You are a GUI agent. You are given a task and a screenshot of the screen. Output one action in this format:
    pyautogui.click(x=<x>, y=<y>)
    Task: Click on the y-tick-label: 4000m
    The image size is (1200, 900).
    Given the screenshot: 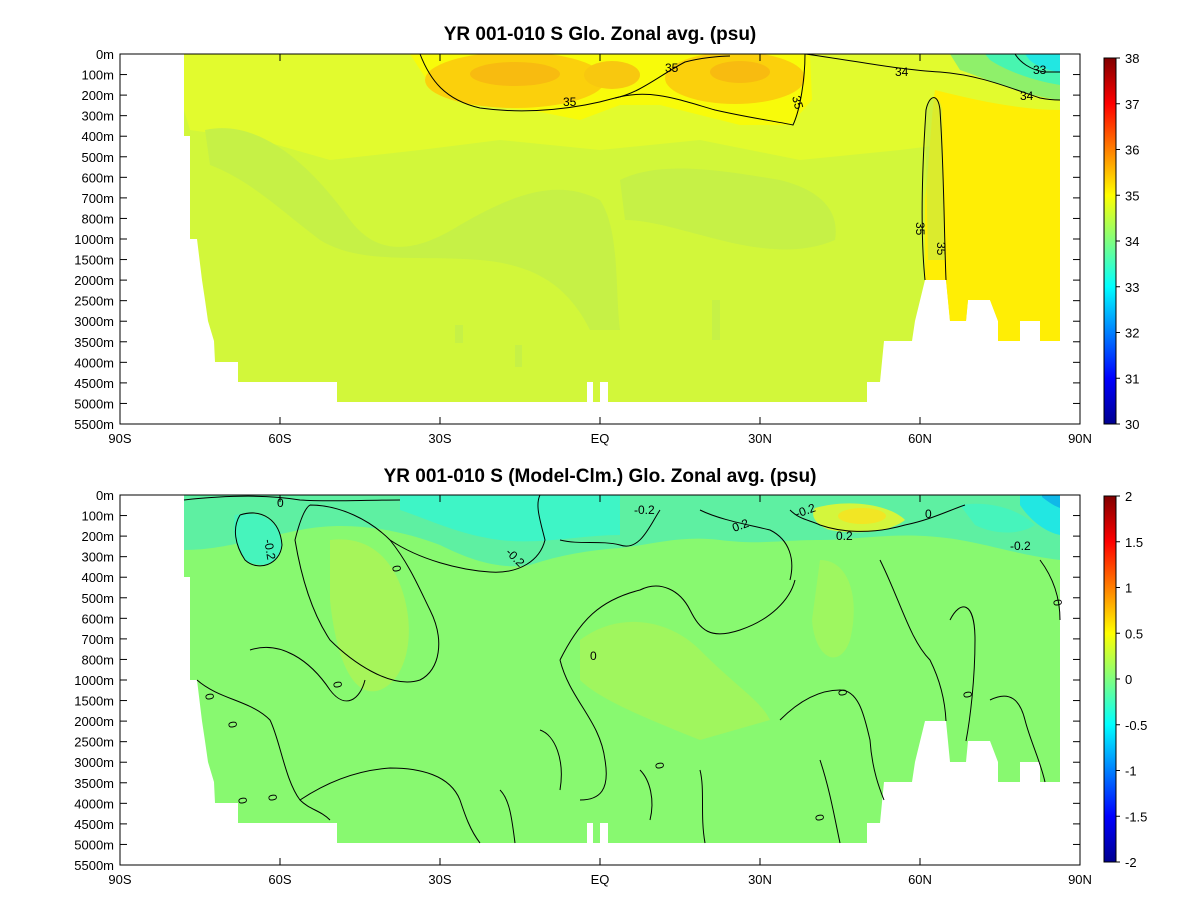 What is the action you would take?
    pyautogui.click(x=94, y=803)
    